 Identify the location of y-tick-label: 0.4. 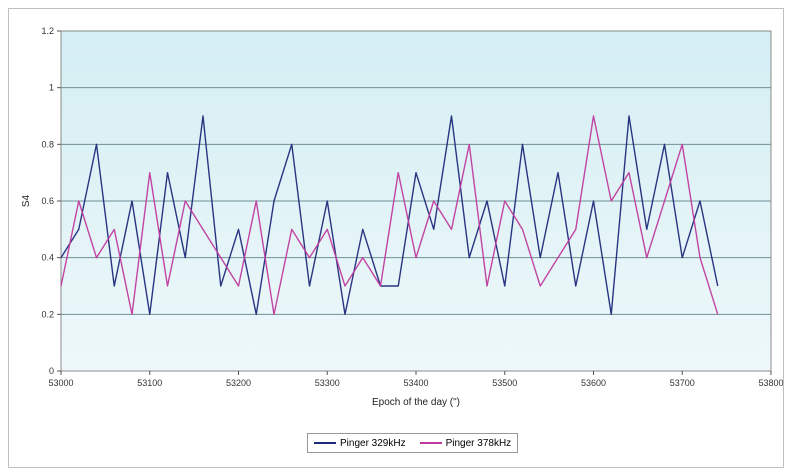
(47, 258).